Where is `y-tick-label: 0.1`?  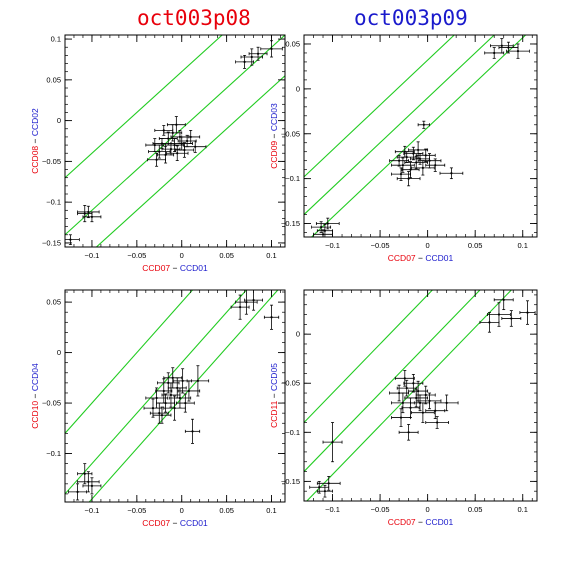
y-tick-label: 0.1 is located at coordinates (56, 39).